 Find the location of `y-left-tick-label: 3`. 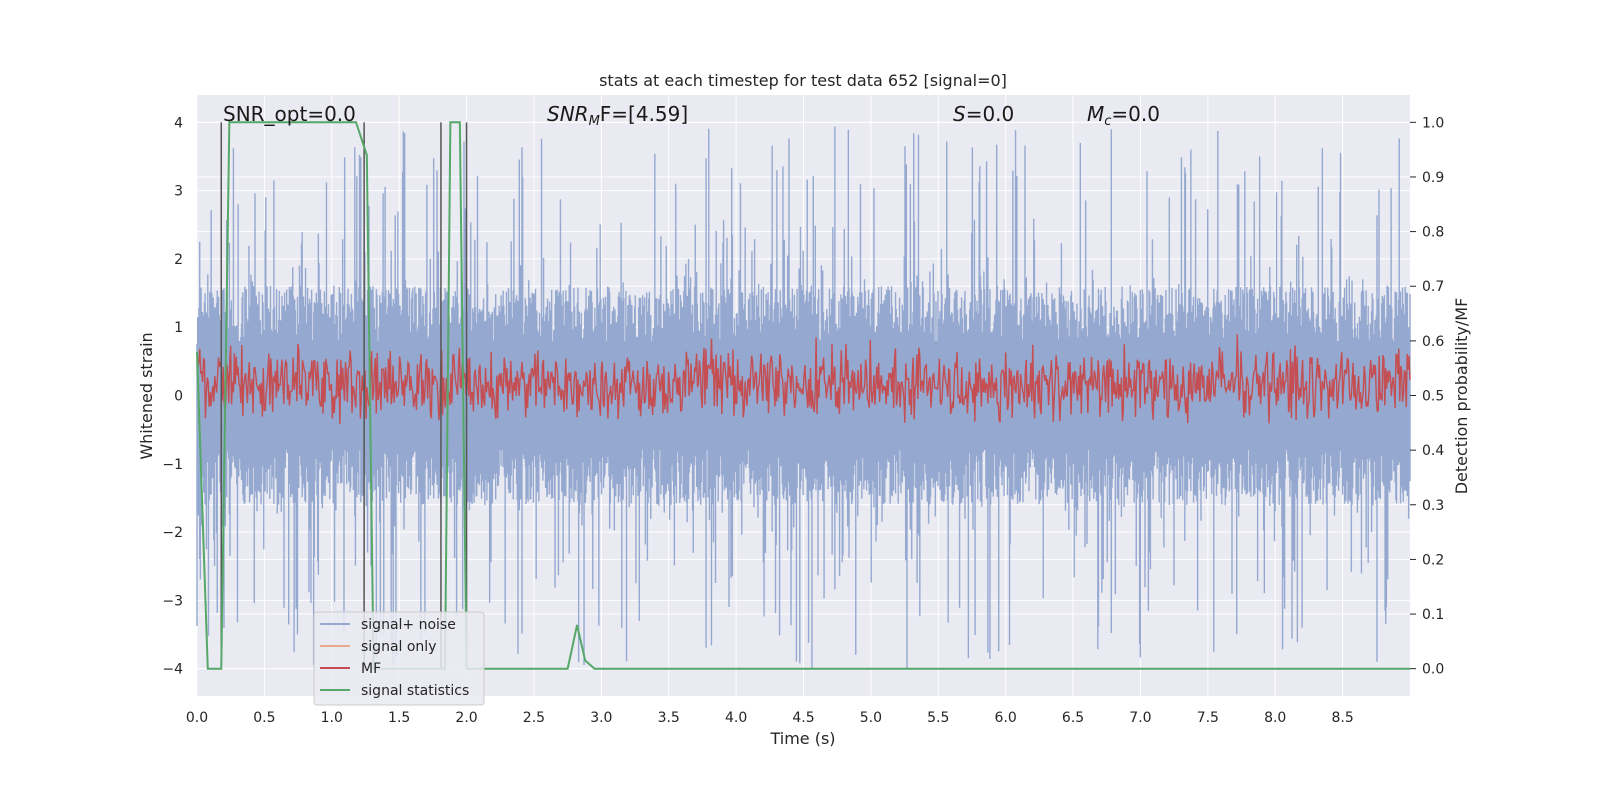

y-left-tick-label: 3 is located at coordinates (178, 192).